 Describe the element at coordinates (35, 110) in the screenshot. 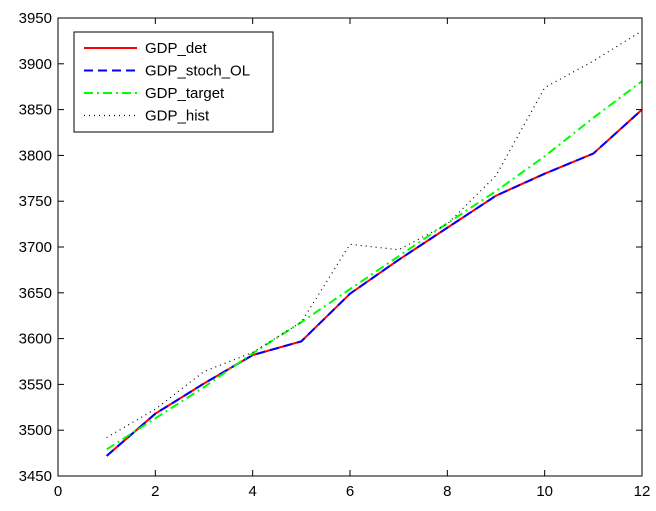

I see `y-tick-label: 3850` at that location.